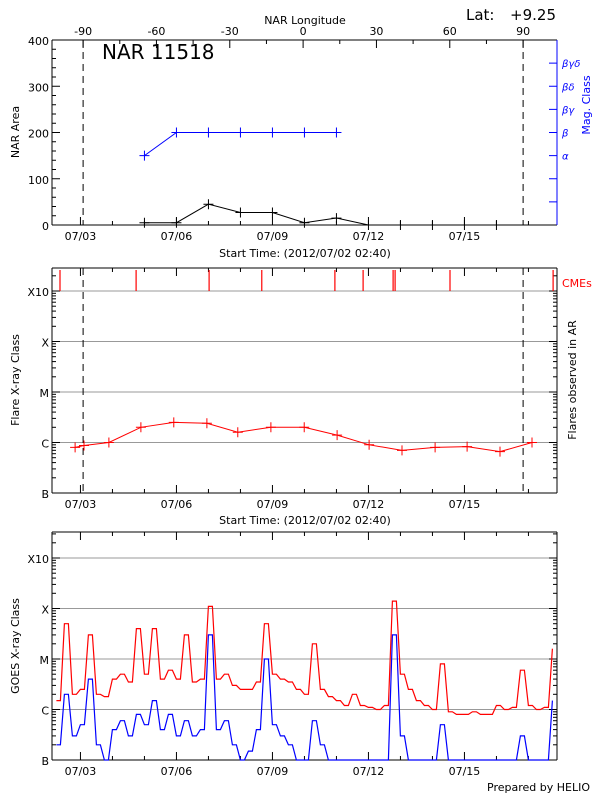 The height and width of the screenshot is (800, 600). Describe the element at coordinates (38, 134) in the screenshot. I see `y-tick-label: 200` at that location.